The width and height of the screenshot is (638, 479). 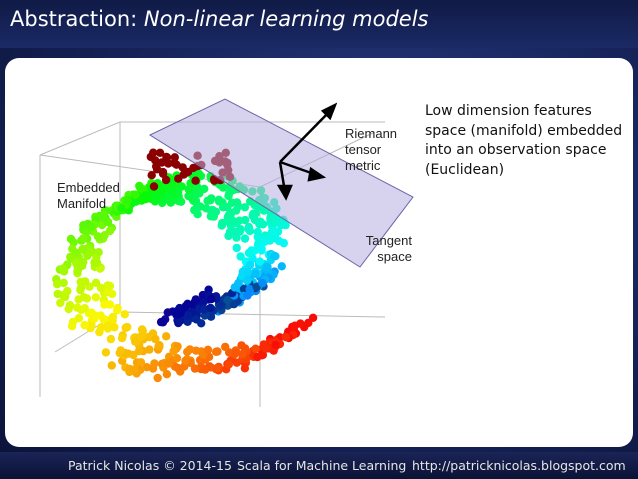 I want to click on metric-arrows, so click(x=307, y=151).